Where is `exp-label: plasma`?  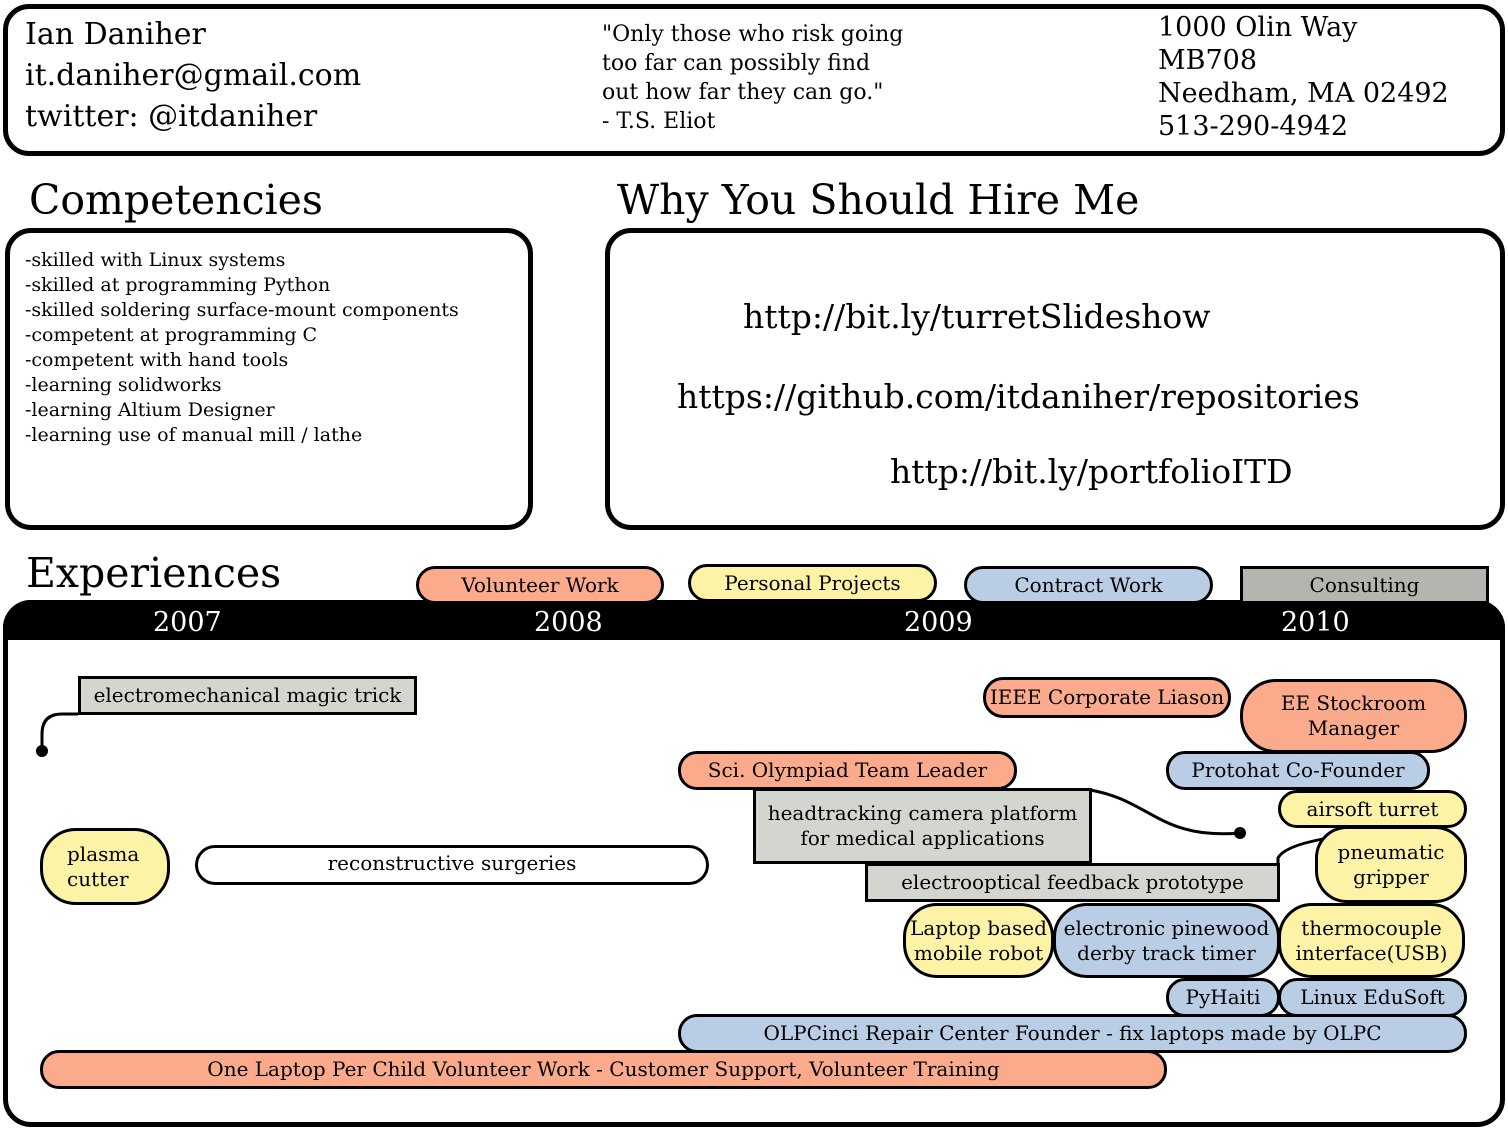
exp-label: plasma is located at coordinates (103, 853).